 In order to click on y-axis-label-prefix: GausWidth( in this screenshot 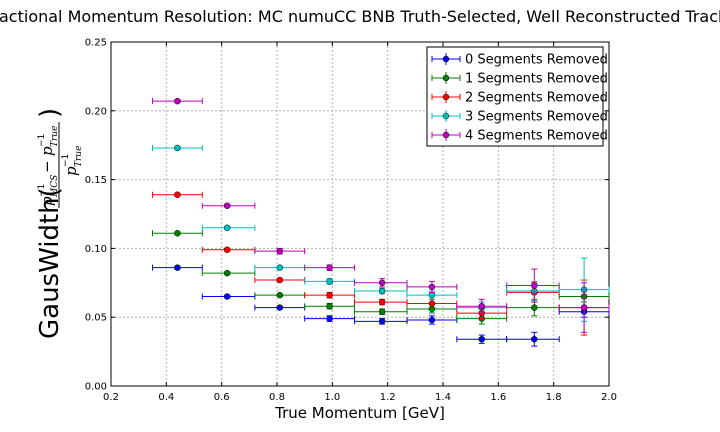, I will do `click(50, 263)`.